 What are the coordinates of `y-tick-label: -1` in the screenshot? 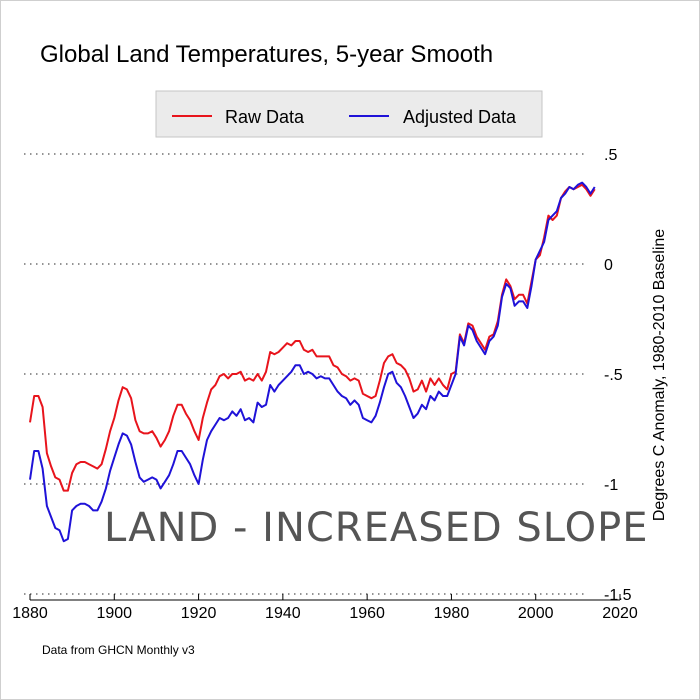 It's located at (611, 485).